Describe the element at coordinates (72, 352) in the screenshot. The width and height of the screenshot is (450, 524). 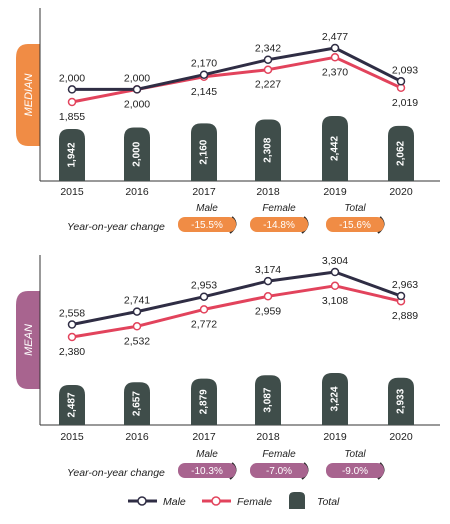
I see `mean-female-label-2015: 2,380` at that location.